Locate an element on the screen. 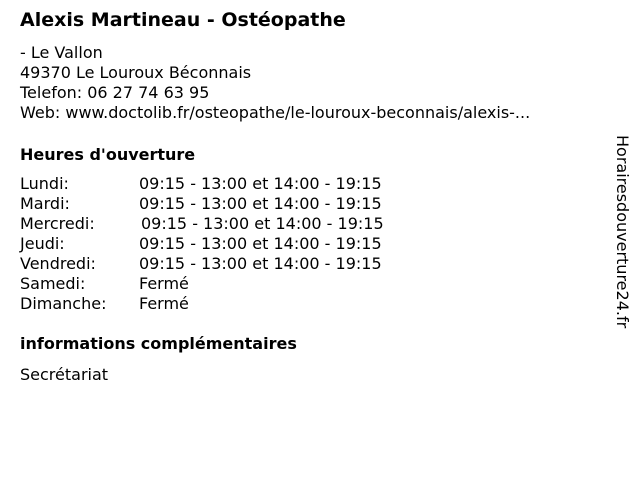 Image resolution: width=640 pixels, height=480 pixels. watermark: Horairesdouverture24.fr is located at coordinates (622, 232).